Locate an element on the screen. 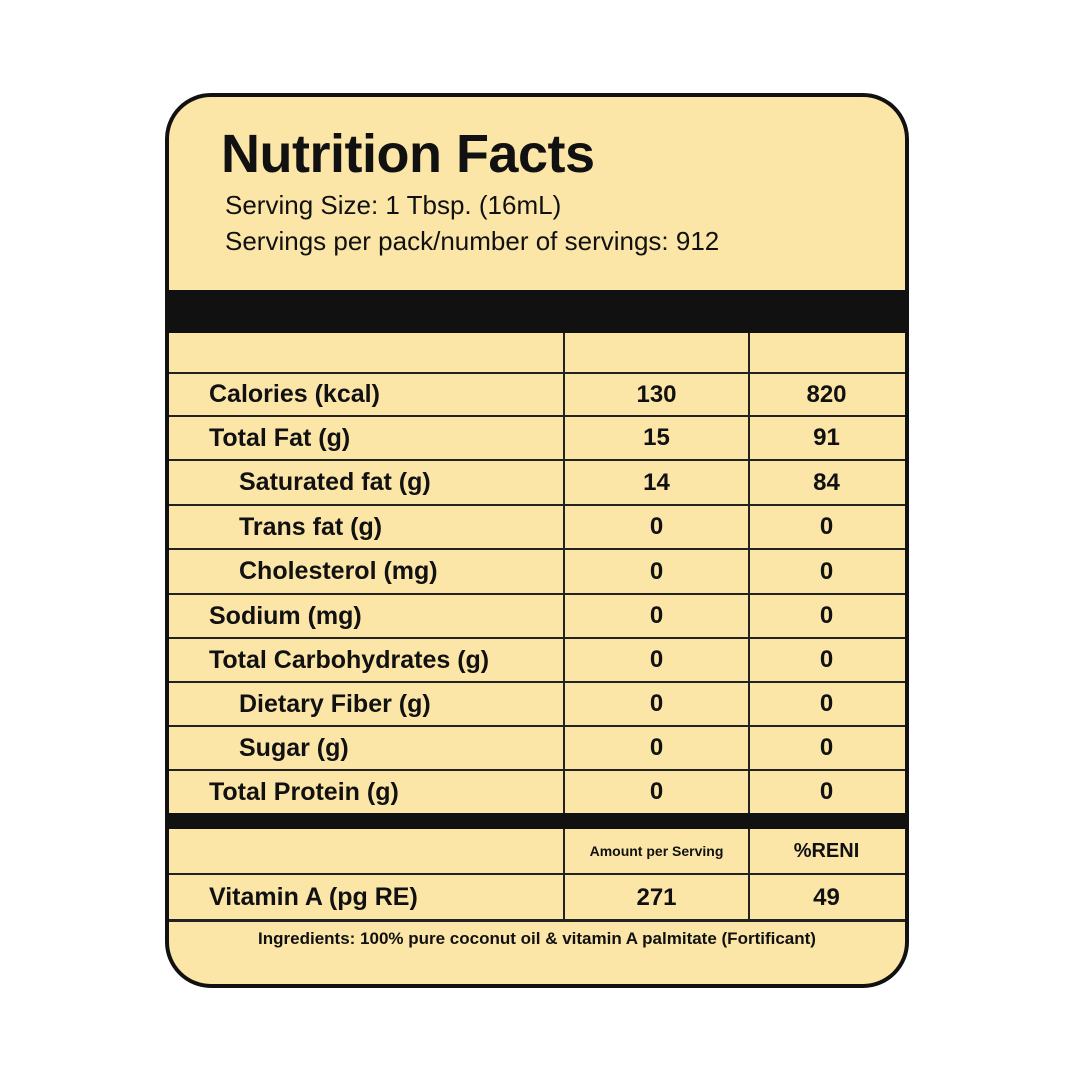  table-row: Sodium (mg) 0 0 is located at coordinates (537, 616).